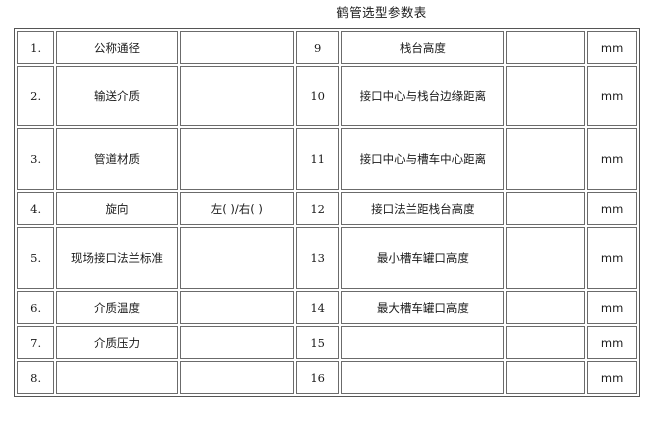 This screenshot has width=671, height=430. I want to click on row-number-right: 13, so click(317, 258).